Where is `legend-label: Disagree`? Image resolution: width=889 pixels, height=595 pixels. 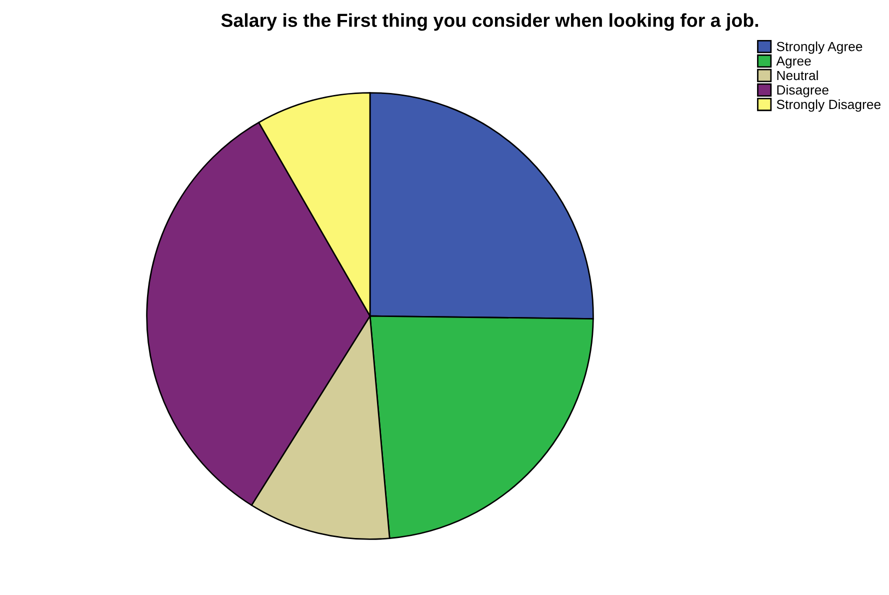
legend-label: Disagree is located at coordinates (802, 91).